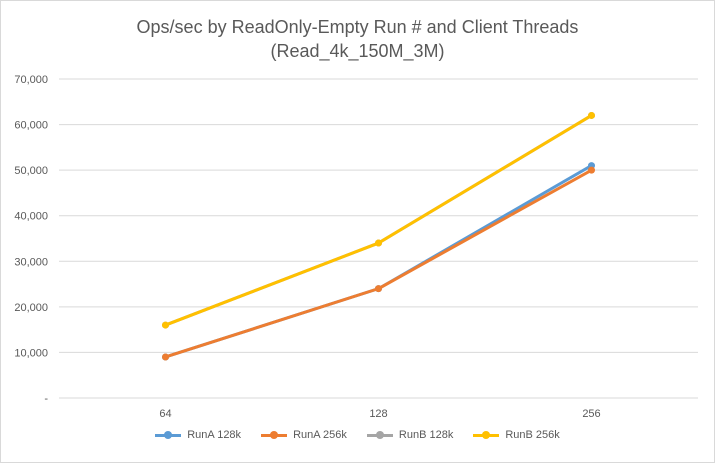  Describe the element at coordinates (165, 414) in the screenshot. I see `x-tick-label: 64` at that location.